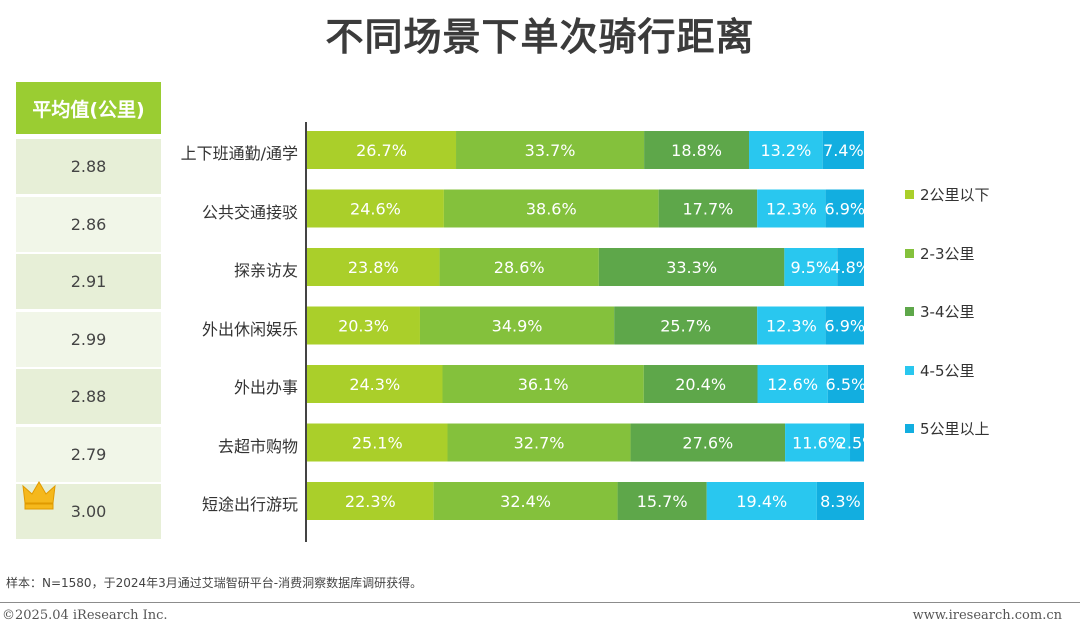 The width and height of the screenshot is (1080, 630). I want to click on data-label: 33.7%, so click(550, 150).